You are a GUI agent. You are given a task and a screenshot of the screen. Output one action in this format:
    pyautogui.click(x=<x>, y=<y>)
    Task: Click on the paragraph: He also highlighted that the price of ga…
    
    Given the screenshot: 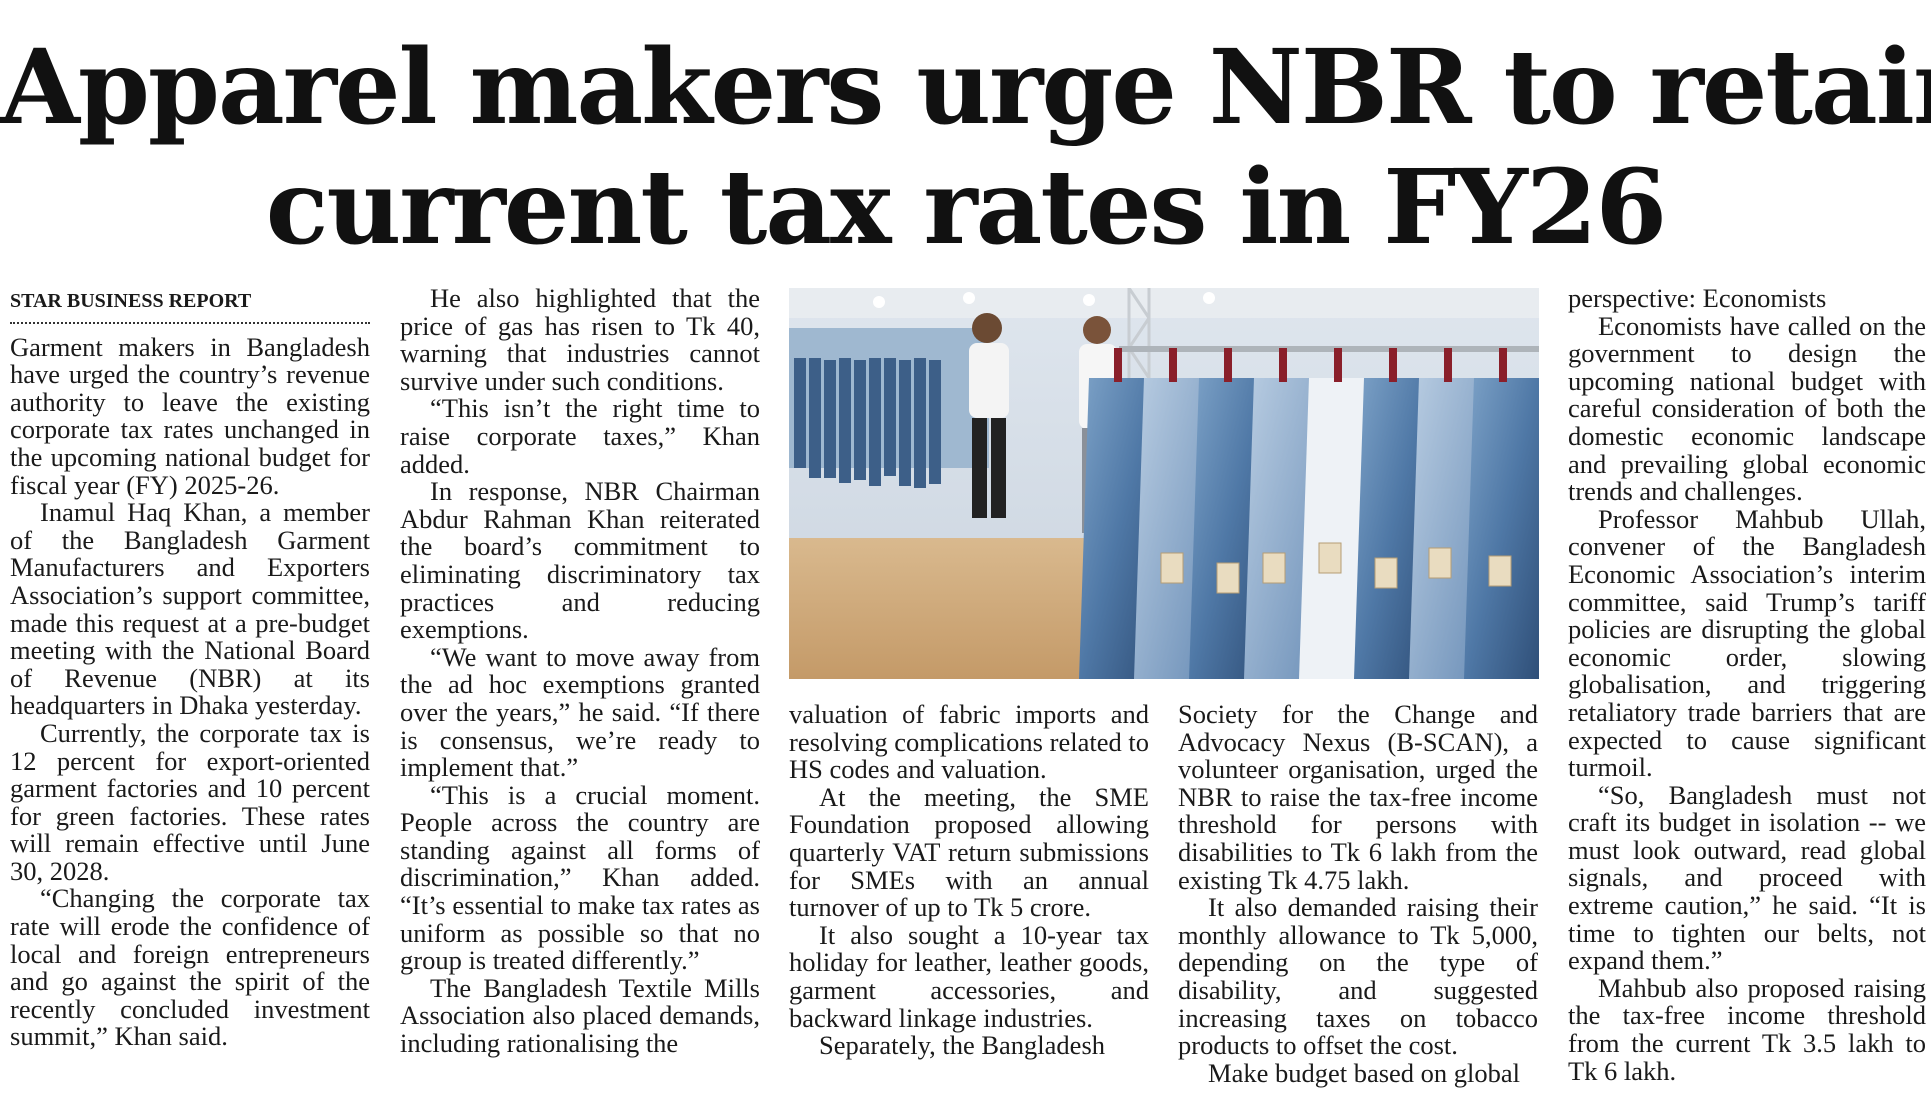 What is the action you would take?
    pyautogui.click(x=580, y=339)
    